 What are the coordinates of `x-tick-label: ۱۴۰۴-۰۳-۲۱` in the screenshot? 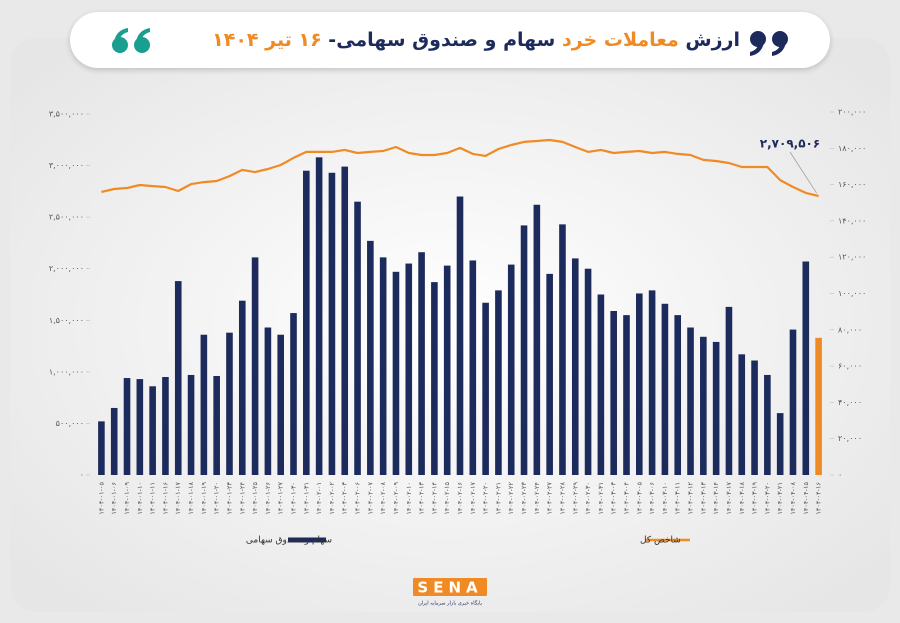 It's located at (780, 498).